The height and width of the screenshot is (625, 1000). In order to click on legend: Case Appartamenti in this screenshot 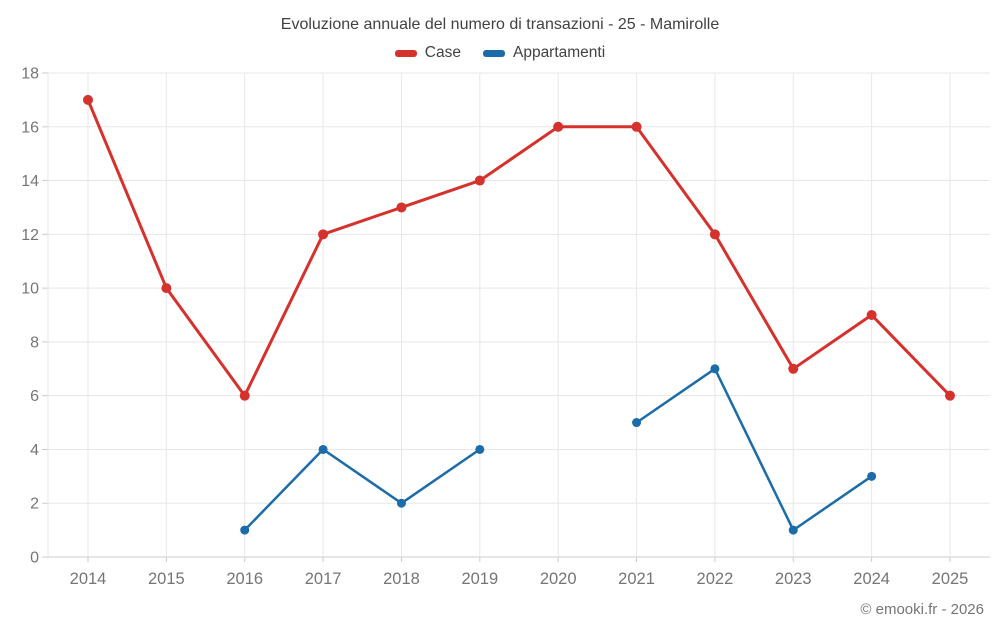, I will do `click(500, 53)`.